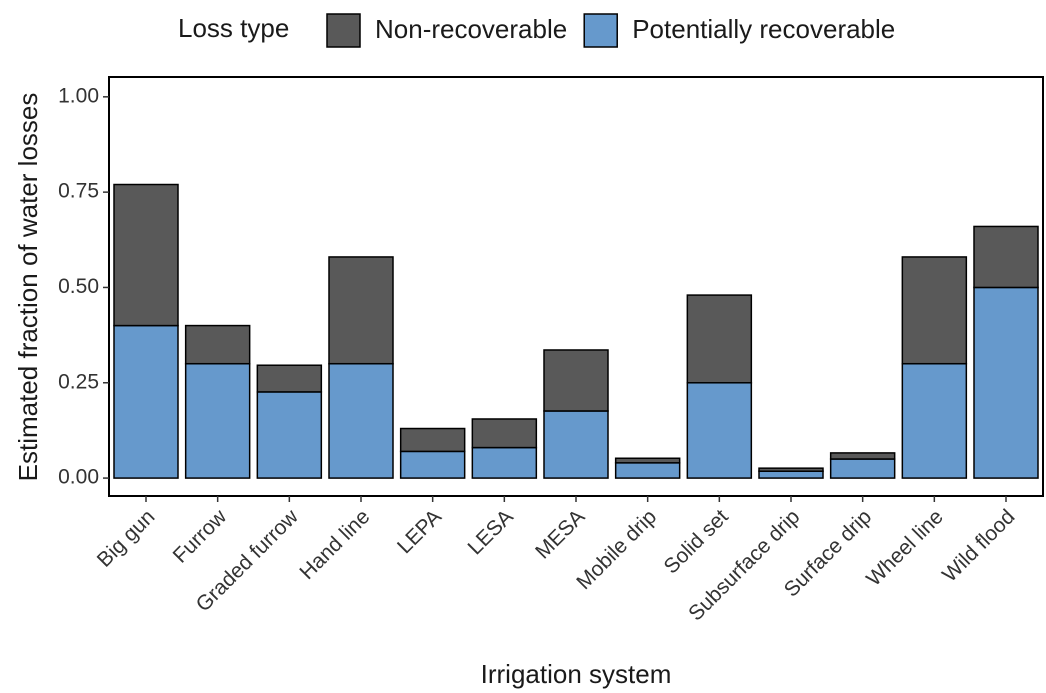 The image size is (1046, 693). I want to click on legend-label: Non-recoverable, so click(471, 29).